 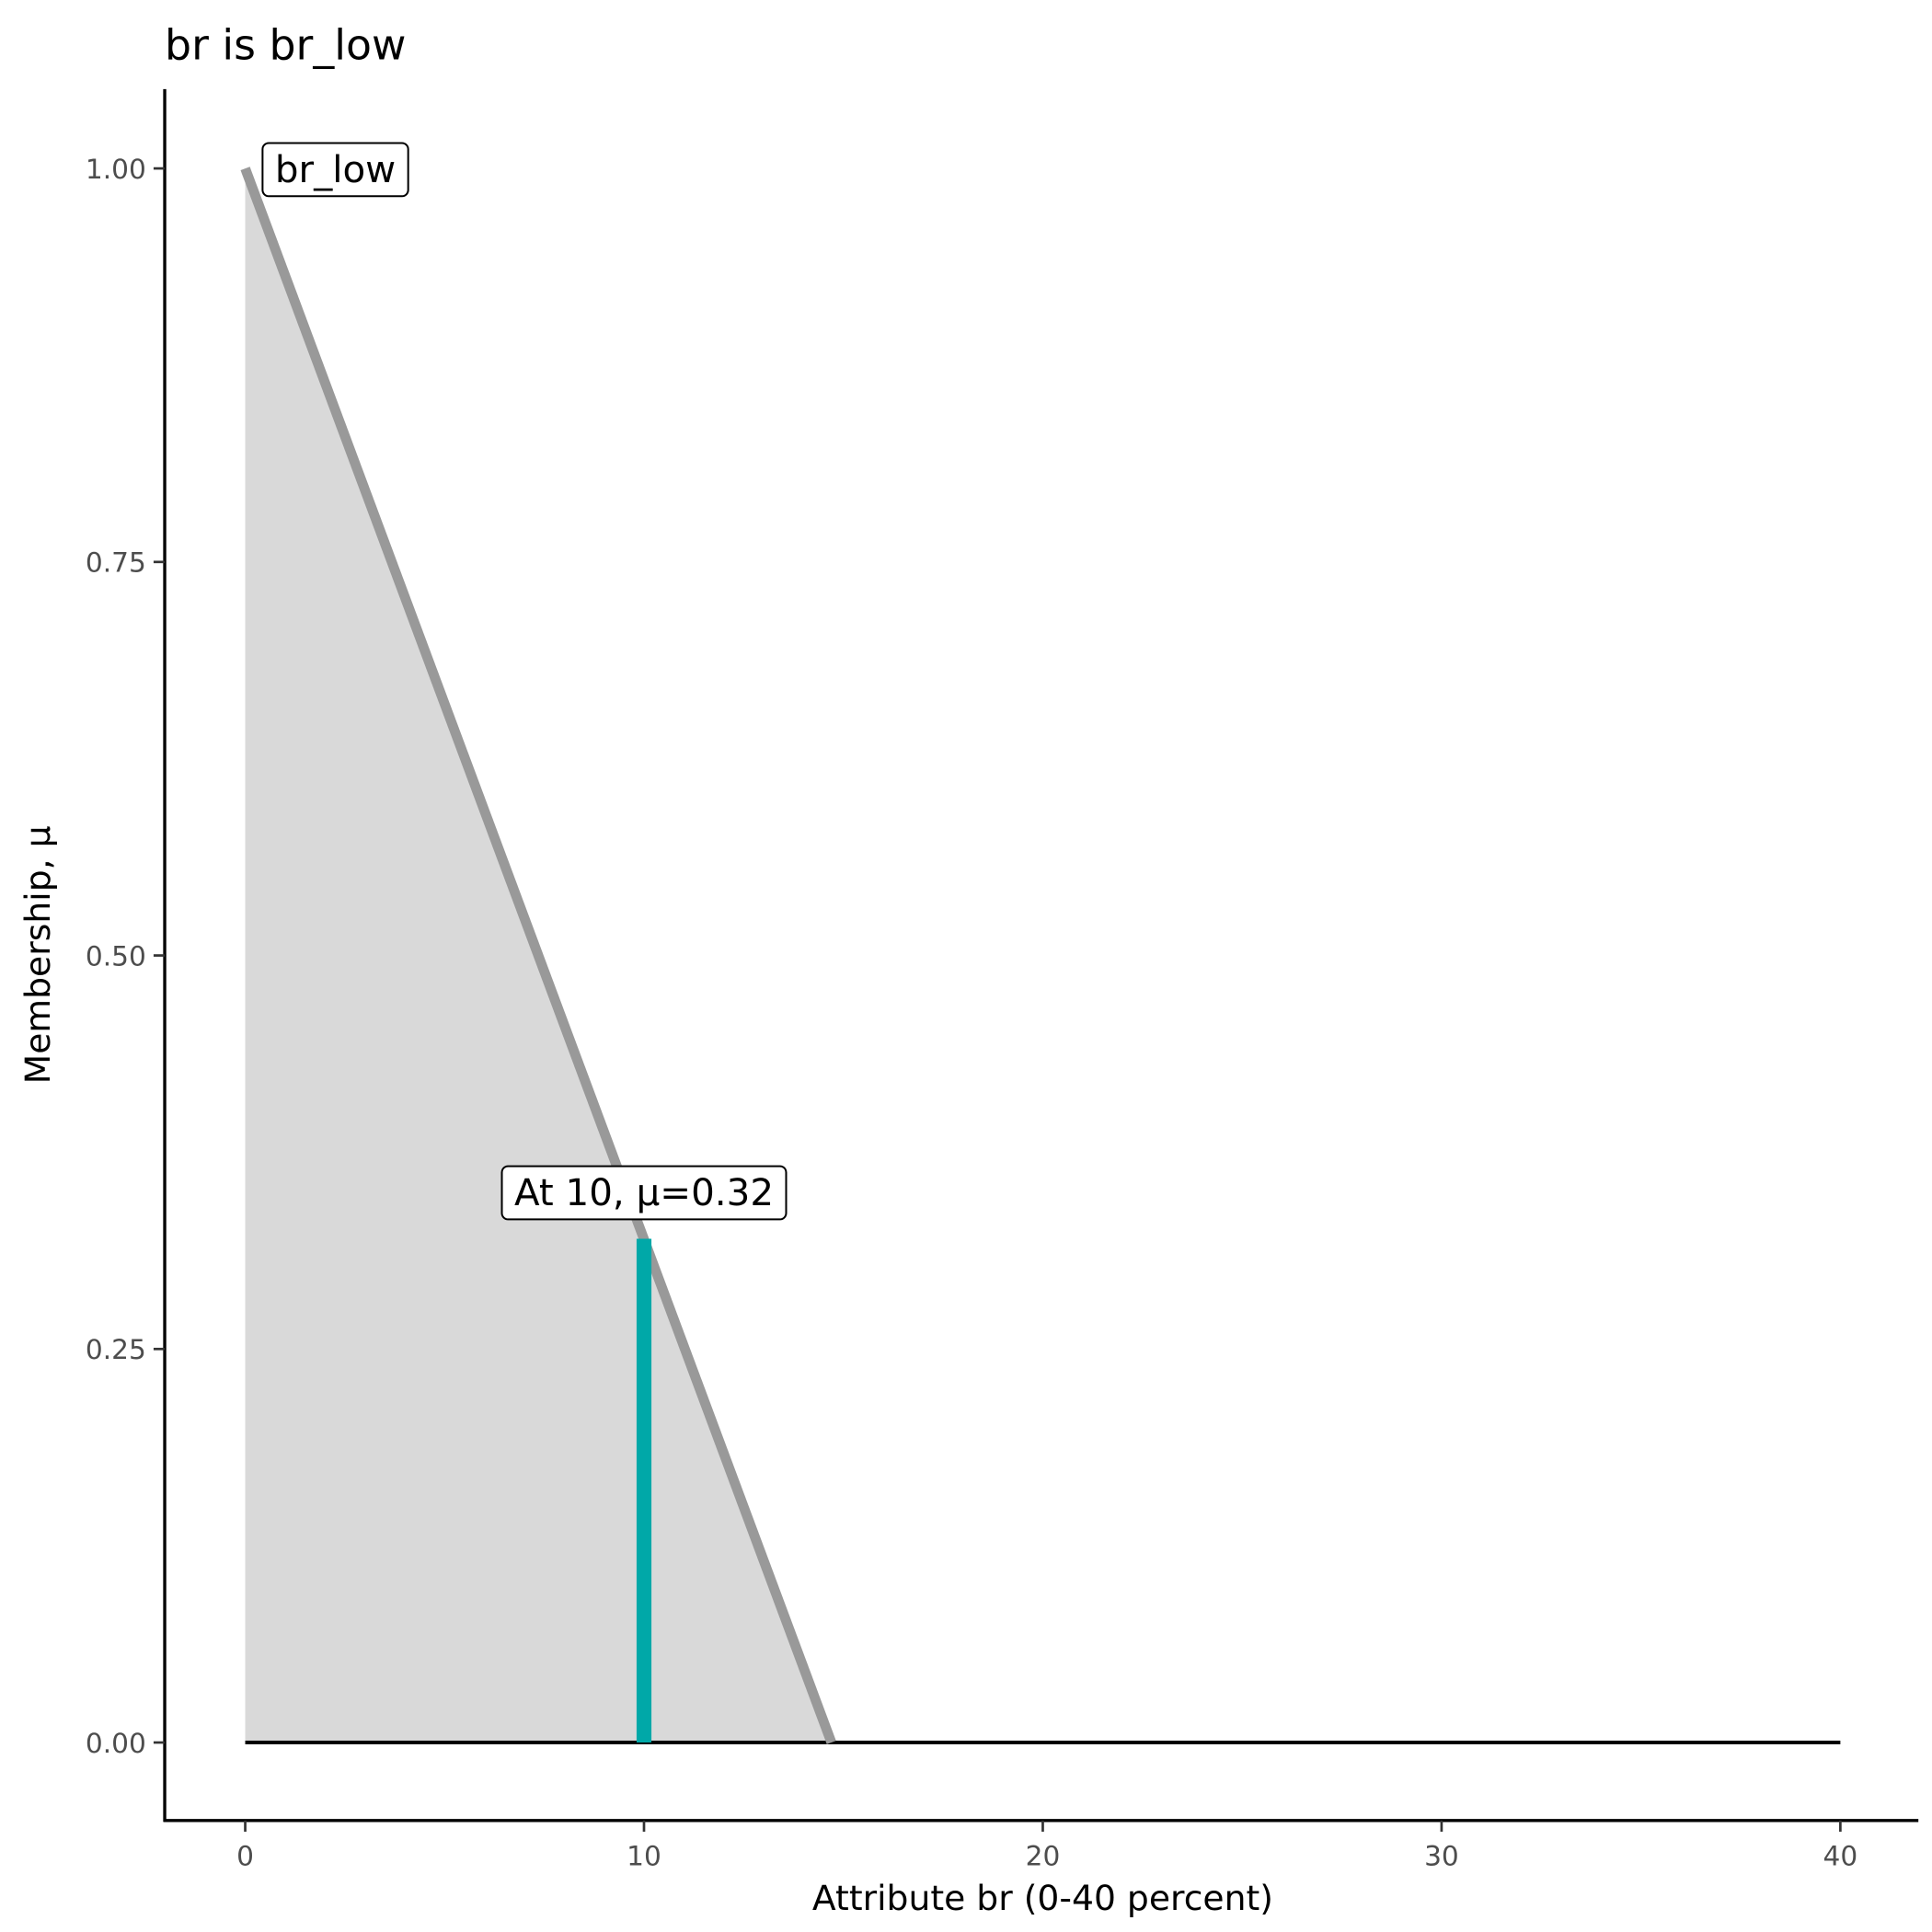 What do you see at coordinates (1840, 1855) in the screenshot?
I see `x-tick-label: 40` at bounding box center [1840, 1855].